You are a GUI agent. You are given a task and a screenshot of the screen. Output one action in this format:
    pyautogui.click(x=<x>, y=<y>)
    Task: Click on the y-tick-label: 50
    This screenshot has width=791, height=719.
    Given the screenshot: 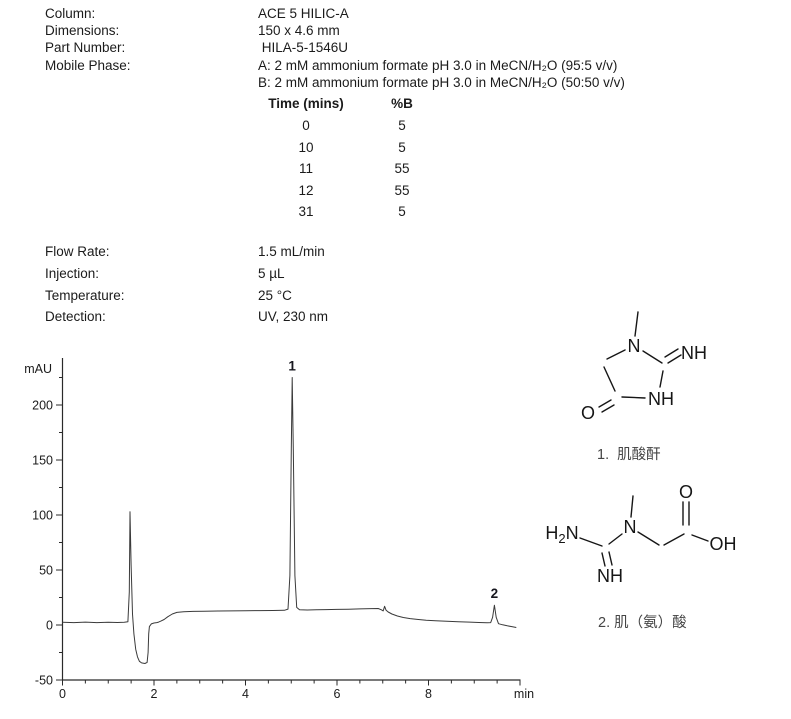 What is the action you would take?
    pyautogui.click(x=46, y=571)
    